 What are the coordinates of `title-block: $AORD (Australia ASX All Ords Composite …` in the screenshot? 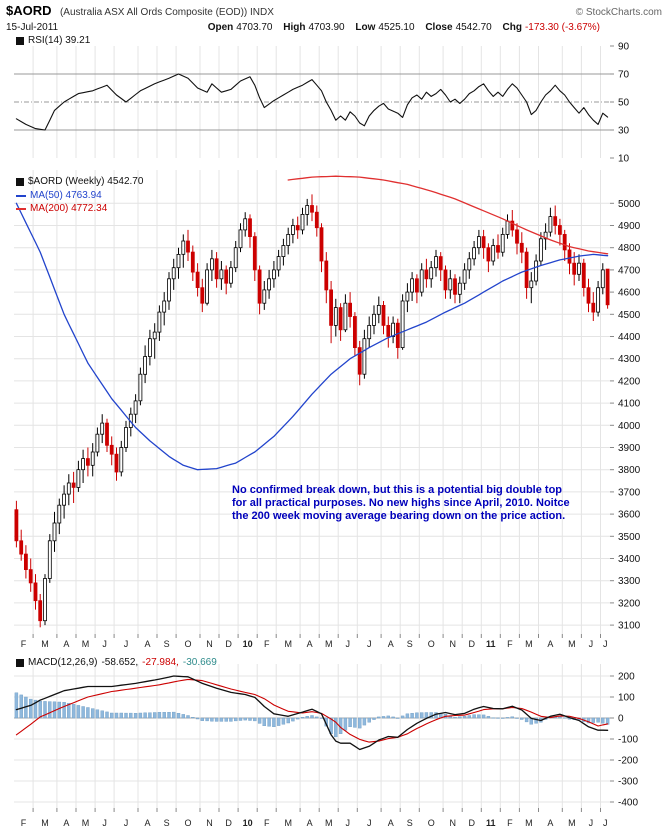 It's located at (140, 11).